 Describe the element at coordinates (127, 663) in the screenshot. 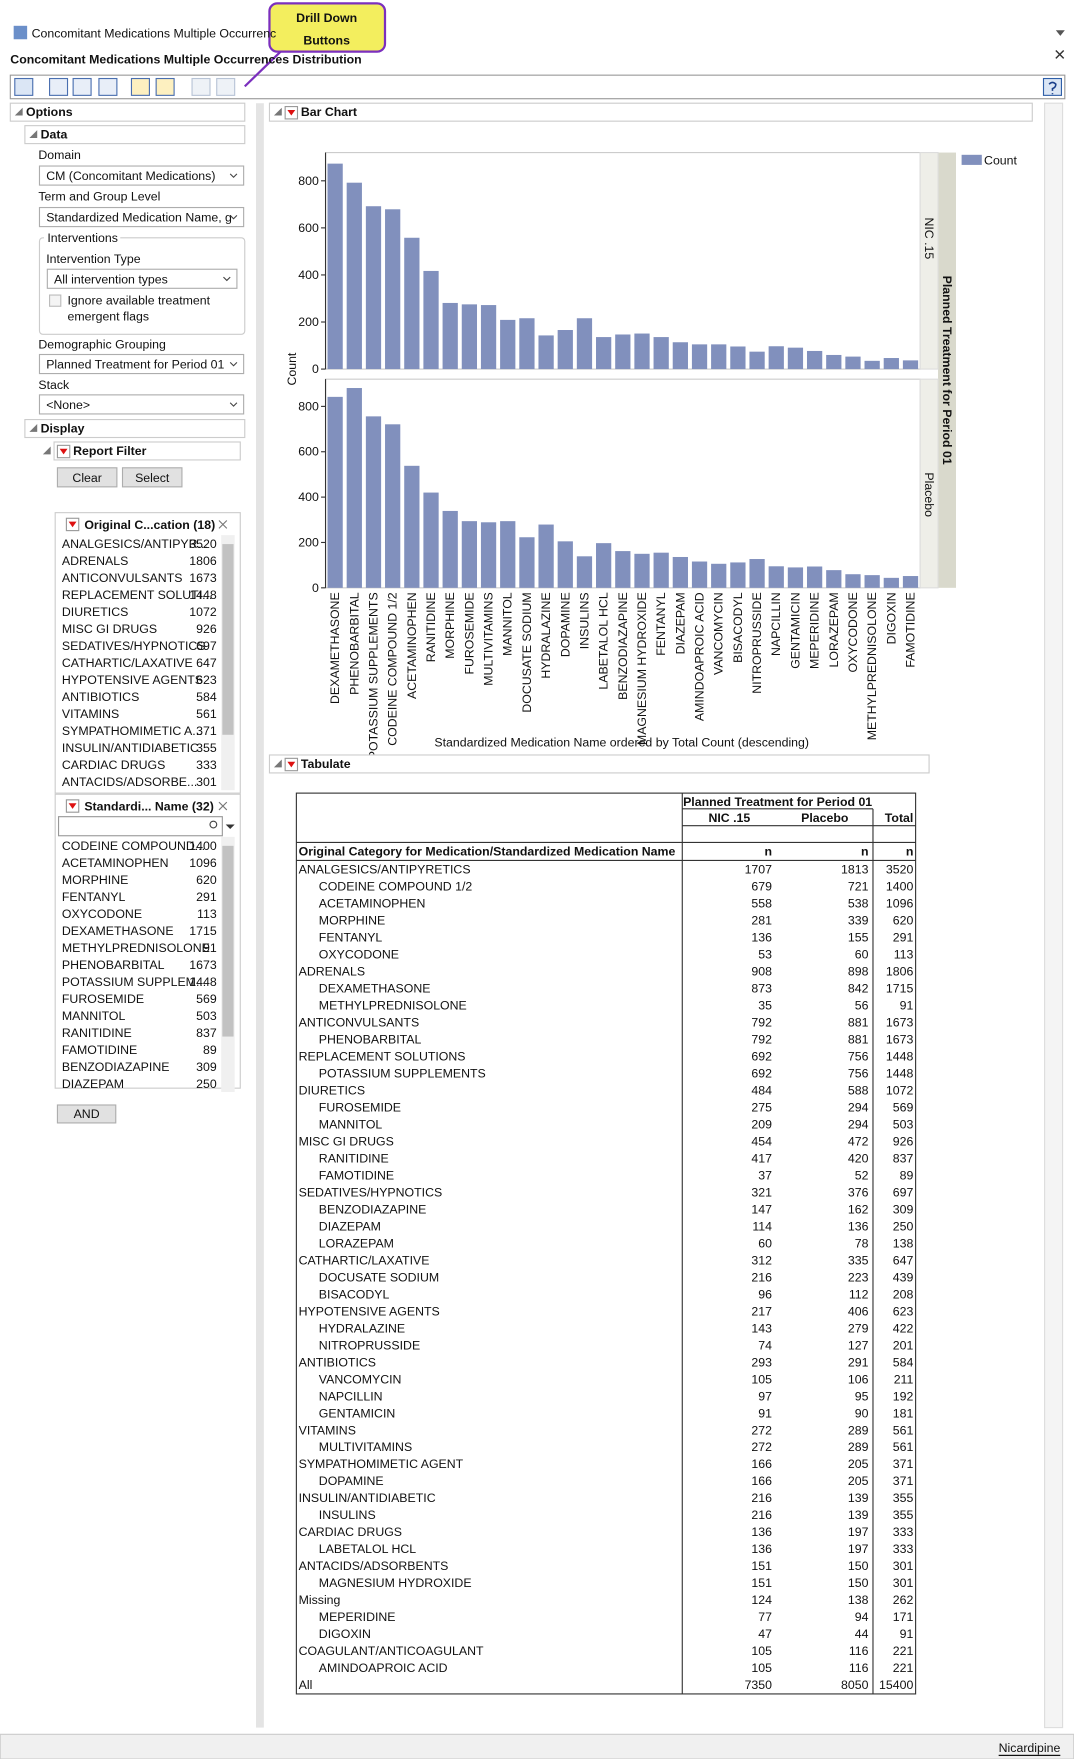

I see `filter-item: CATHARTIC/LAXATIVE` at that location.